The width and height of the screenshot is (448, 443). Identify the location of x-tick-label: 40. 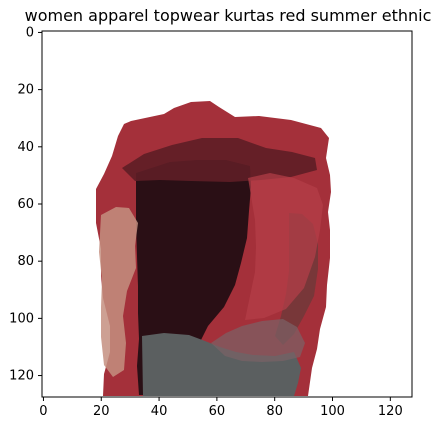
(159, 411).